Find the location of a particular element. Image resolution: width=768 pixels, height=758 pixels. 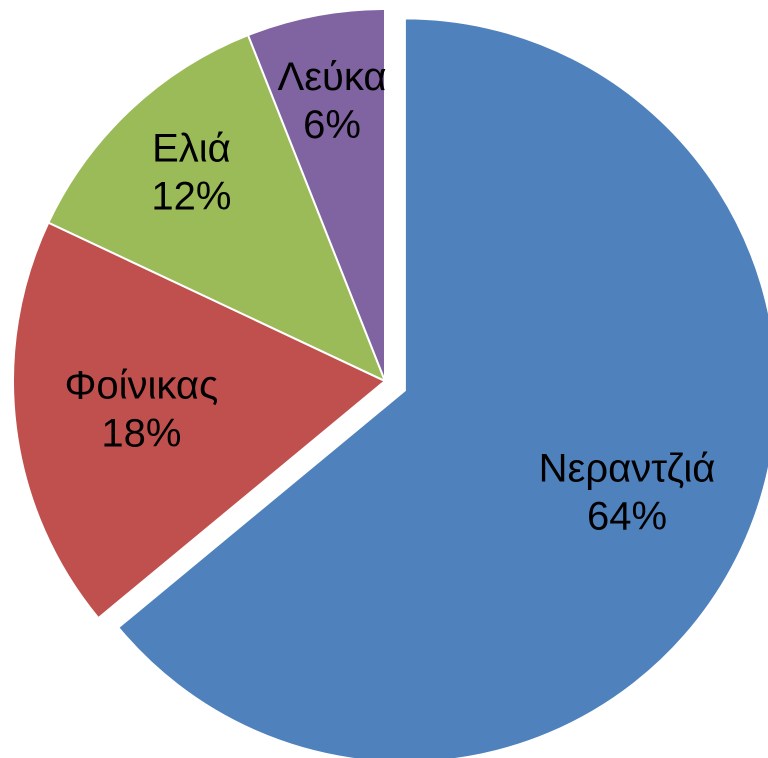

slice-value-label: 64% is located at coordinates (627, 516).